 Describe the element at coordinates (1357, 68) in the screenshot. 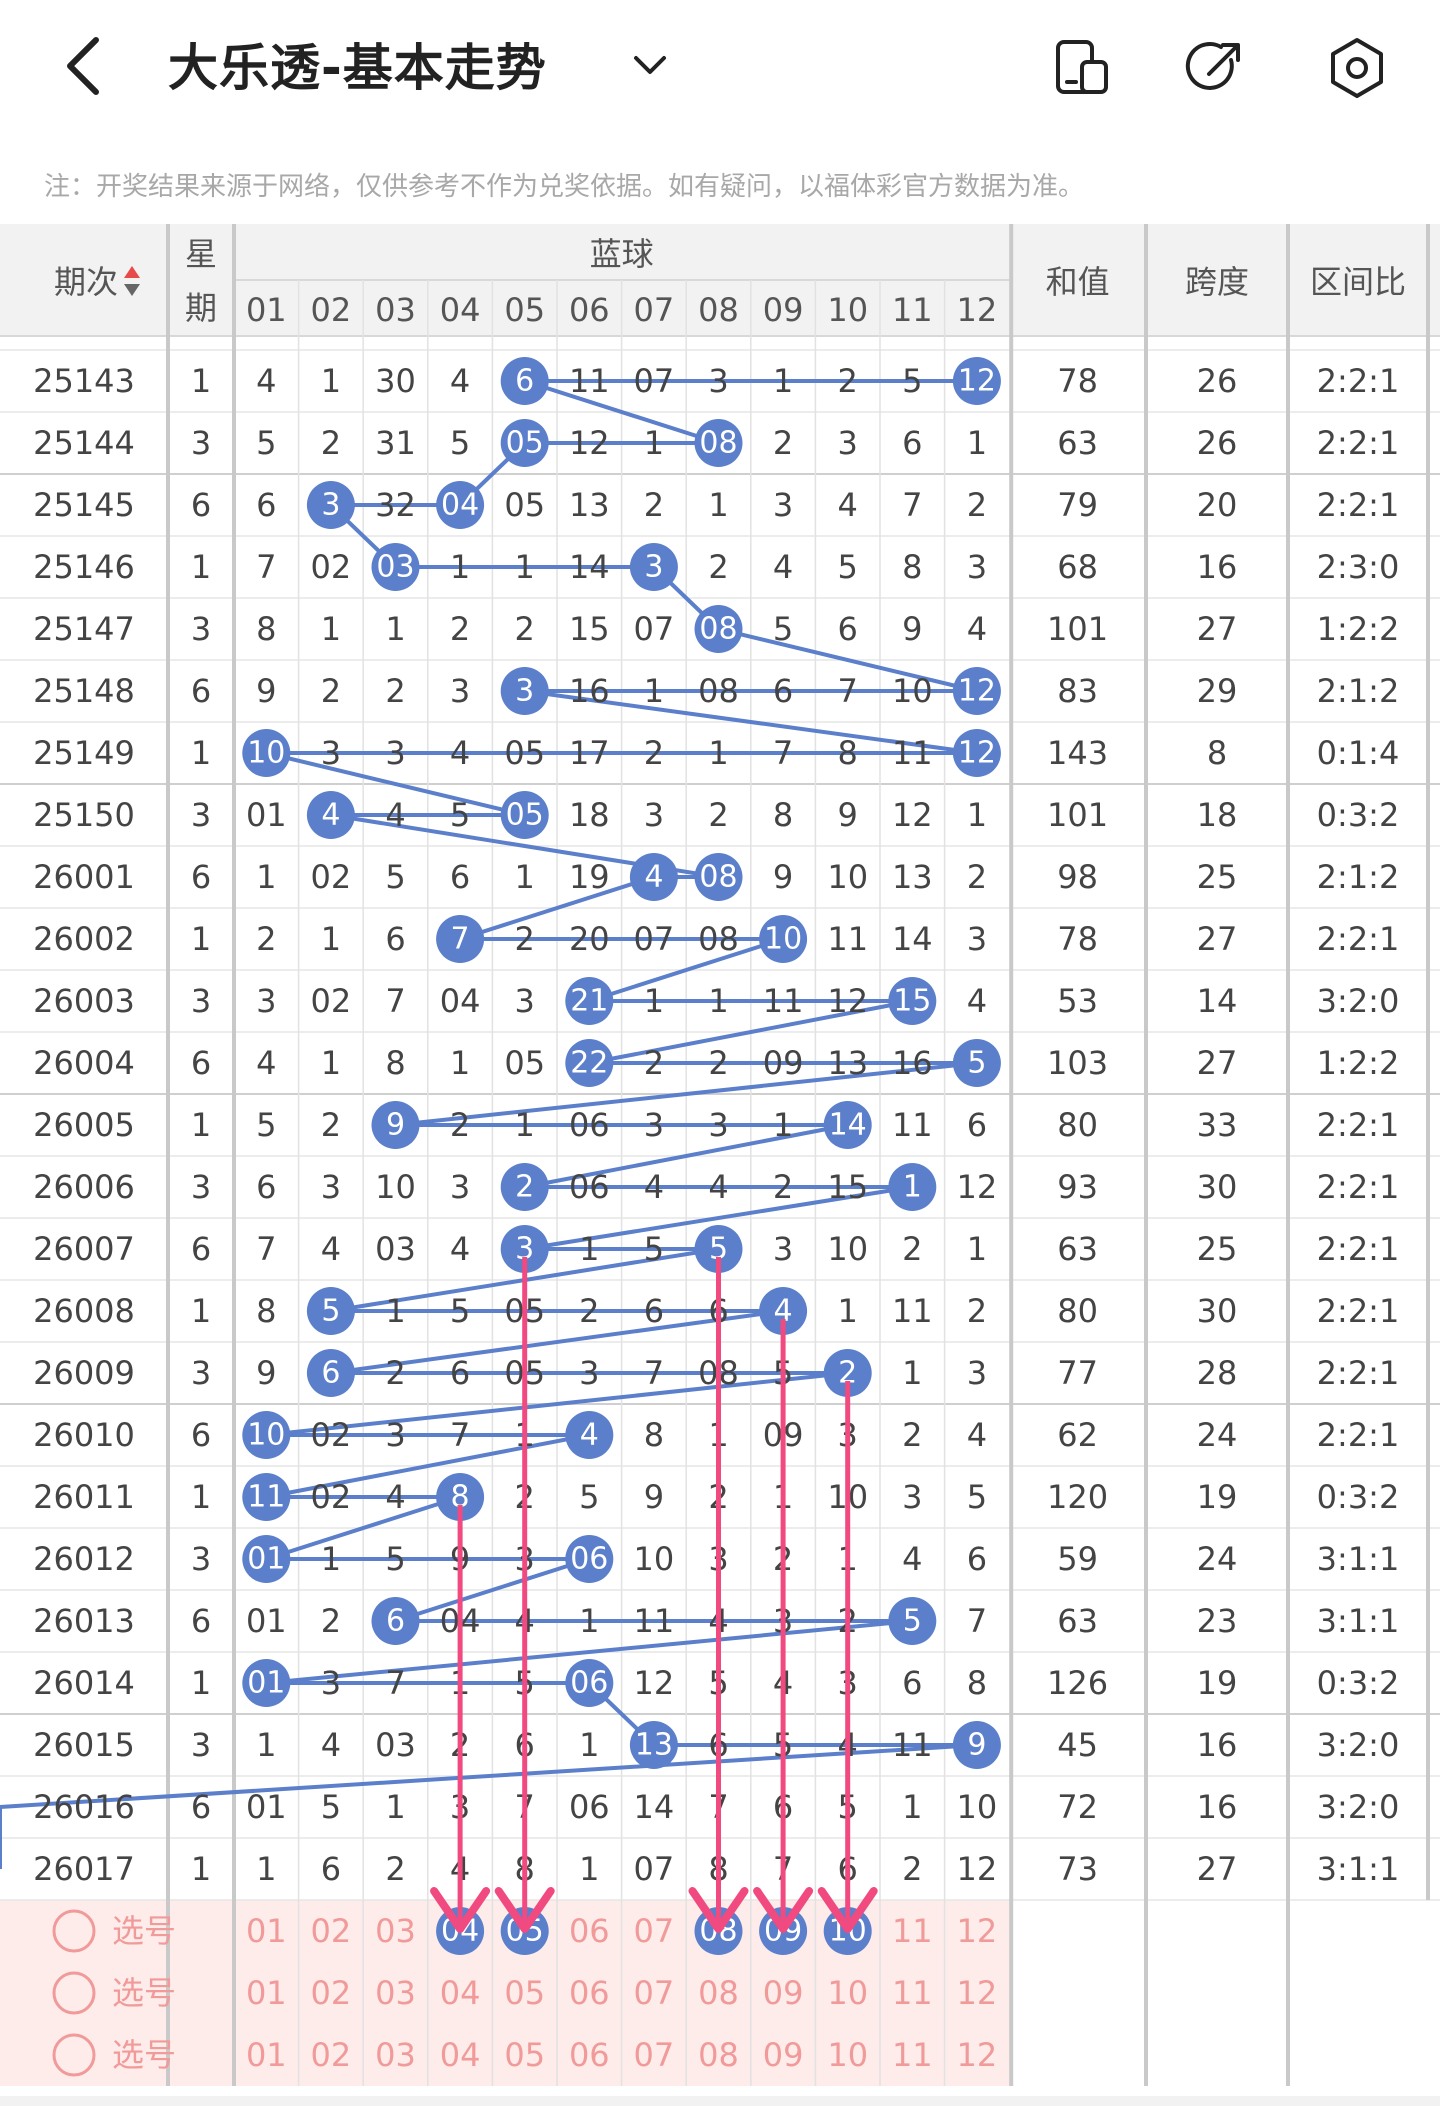

I see `settings-icon` at that location.